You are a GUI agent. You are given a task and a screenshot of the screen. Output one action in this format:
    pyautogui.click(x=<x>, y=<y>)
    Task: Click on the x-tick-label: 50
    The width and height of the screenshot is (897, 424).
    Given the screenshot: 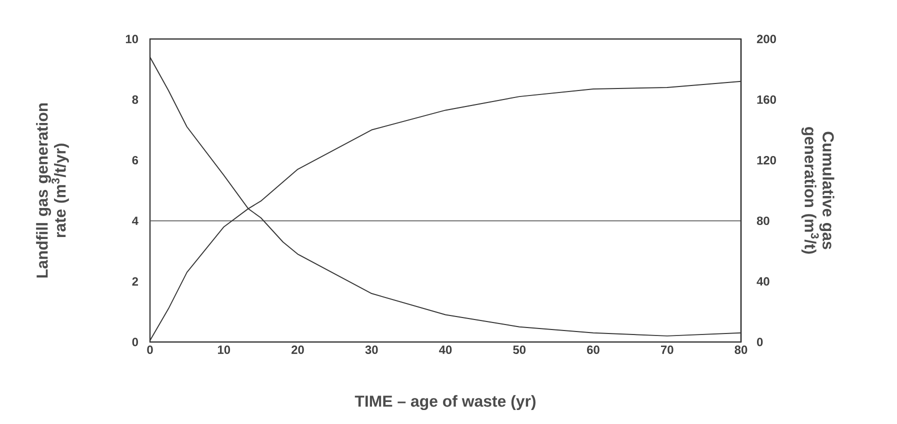 What is the action you would take?
    pyautogui.click(x=519, y=350)
    